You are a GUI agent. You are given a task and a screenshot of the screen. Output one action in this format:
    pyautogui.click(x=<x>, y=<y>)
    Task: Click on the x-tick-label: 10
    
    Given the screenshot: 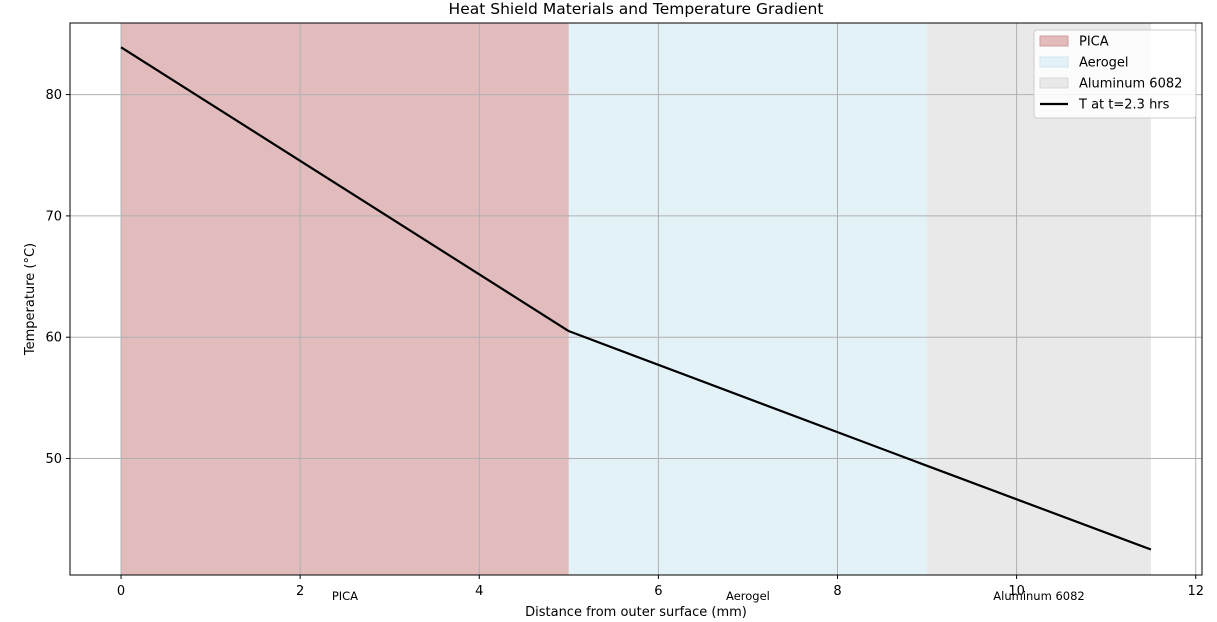 What is the action you would take?
    pyautogui.click(x=1016, y=591)
    